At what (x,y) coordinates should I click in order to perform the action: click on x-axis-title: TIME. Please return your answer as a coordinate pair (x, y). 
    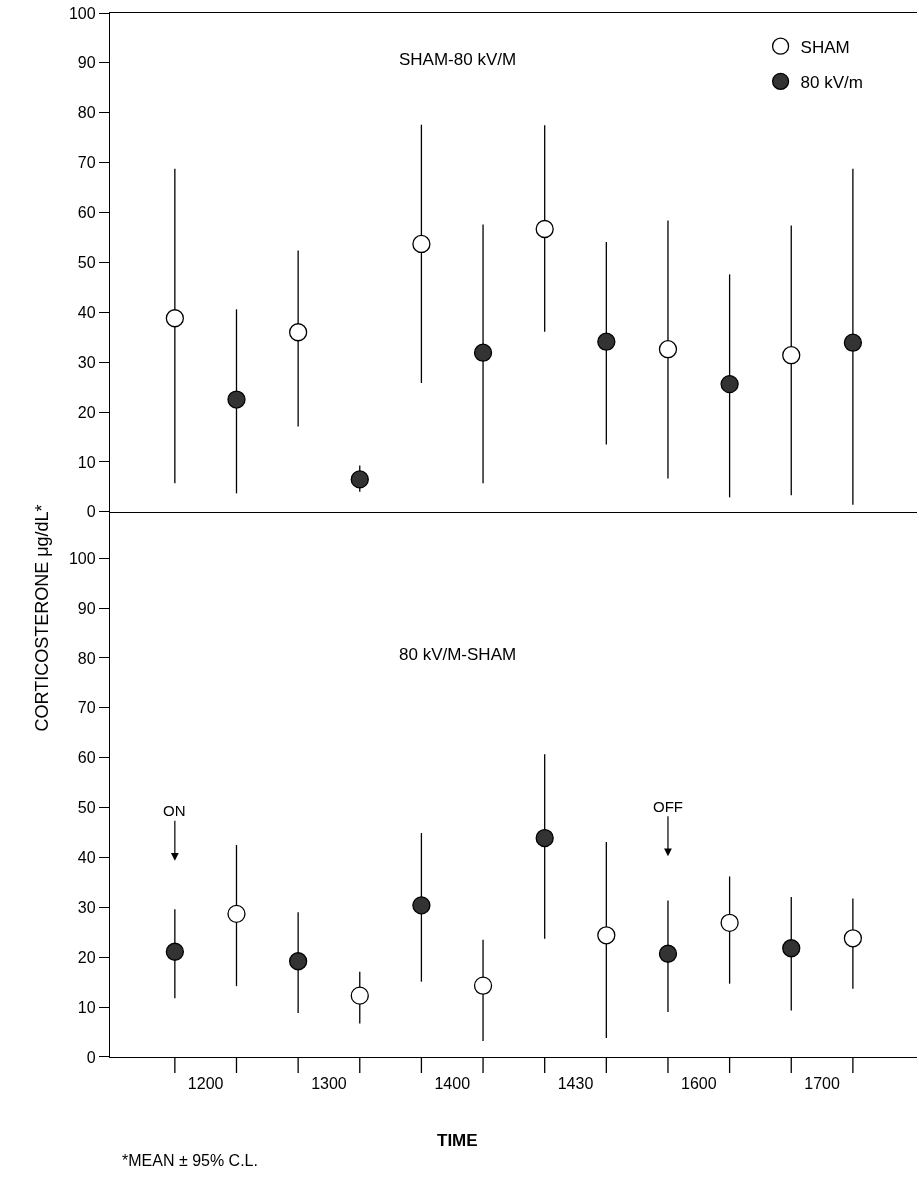
    Looking at the image, I should click on (457, 1140).